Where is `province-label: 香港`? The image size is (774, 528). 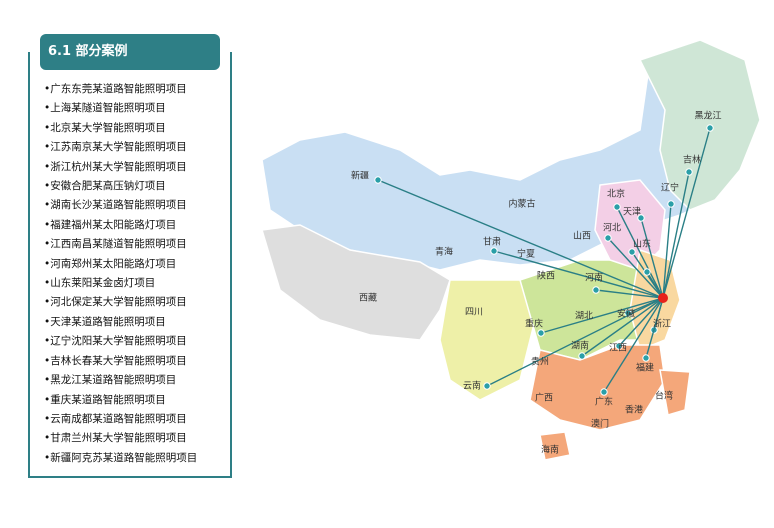 province-label: 香港 is located at coordinates (634, 410).